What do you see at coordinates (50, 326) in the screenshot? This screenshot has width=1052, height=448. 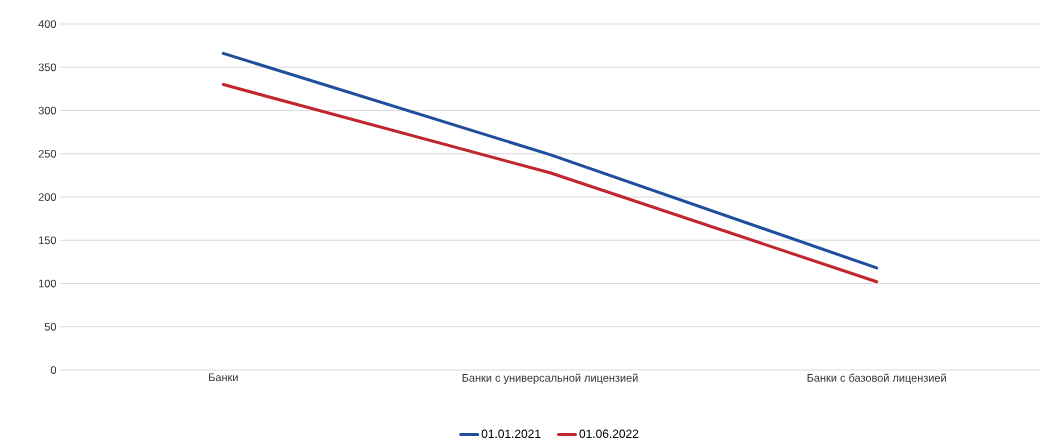 I see `y-tick-label: 50` at bounding box center [50, 326].